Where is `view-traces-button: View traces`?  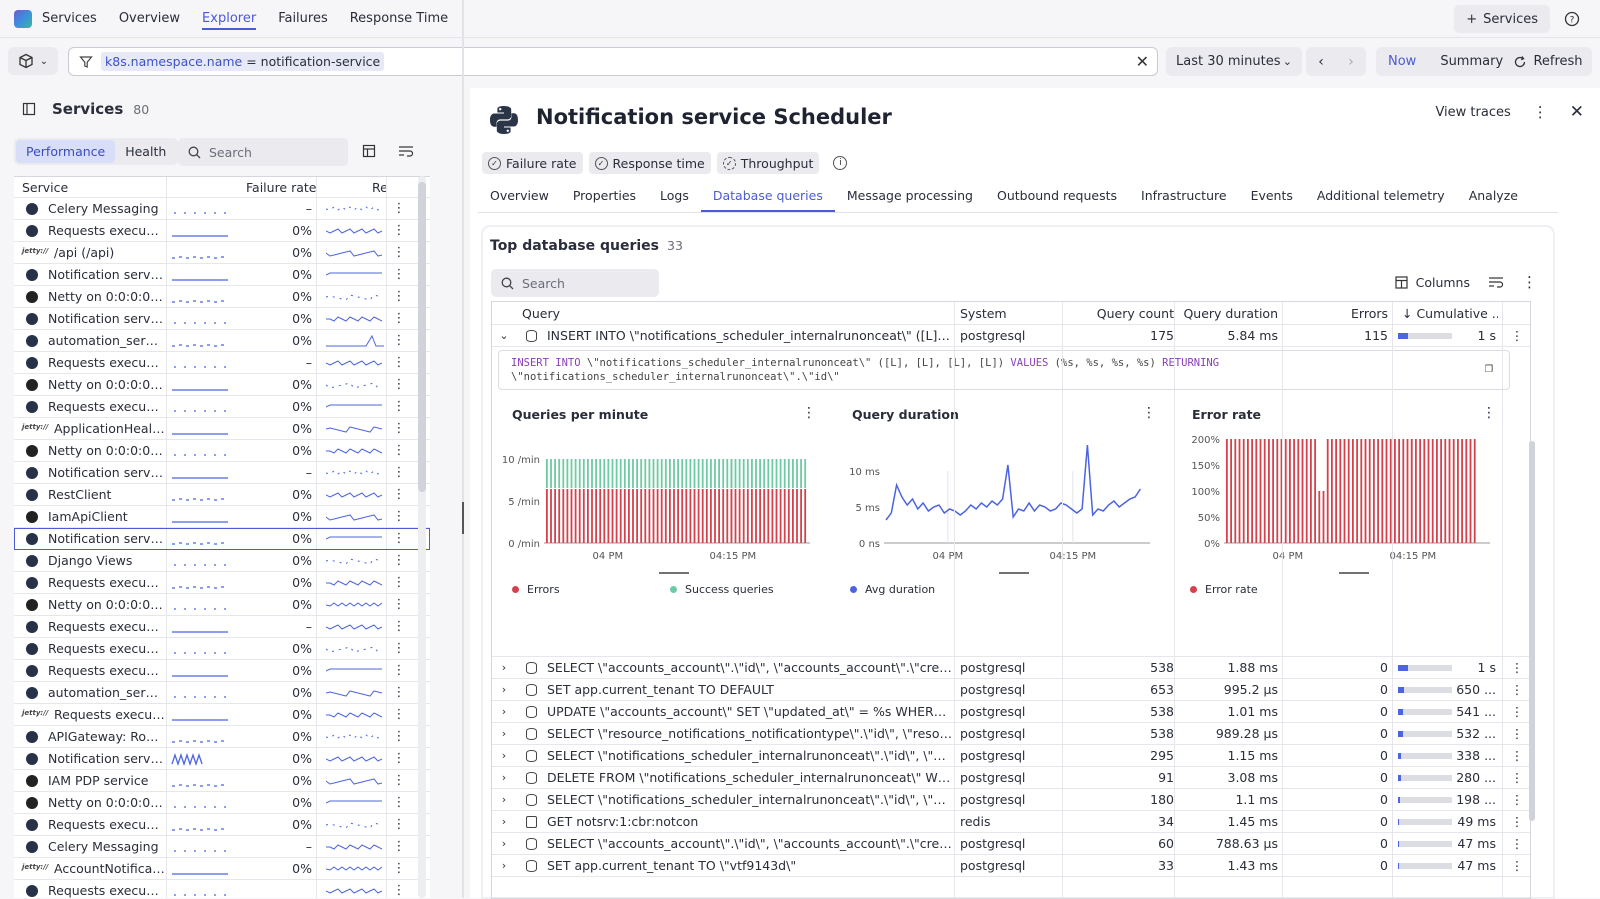 view-traces-button: View traces is located at coordinates (1473, 112).